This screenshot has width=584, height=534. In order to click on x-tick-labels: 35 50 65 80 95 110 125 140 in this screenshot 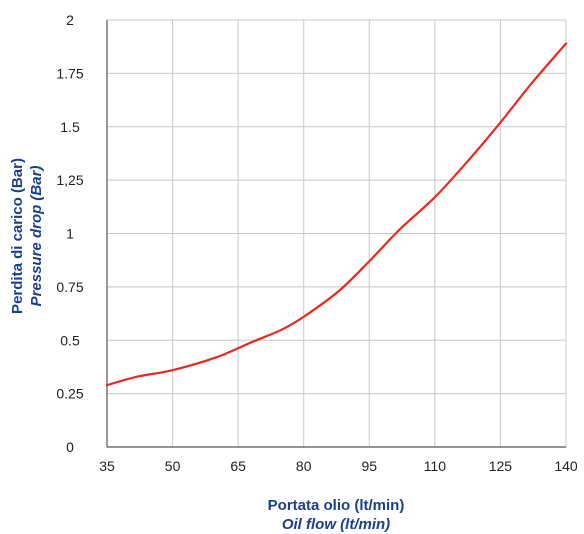, I will do `click(338, 466)`.